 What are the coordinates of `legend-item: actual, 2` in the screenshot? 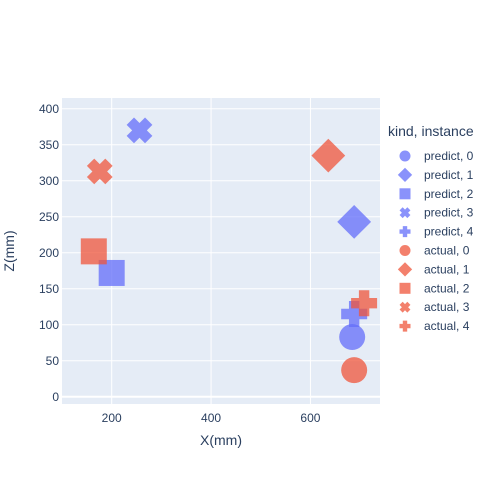 It's located at (434, 288).